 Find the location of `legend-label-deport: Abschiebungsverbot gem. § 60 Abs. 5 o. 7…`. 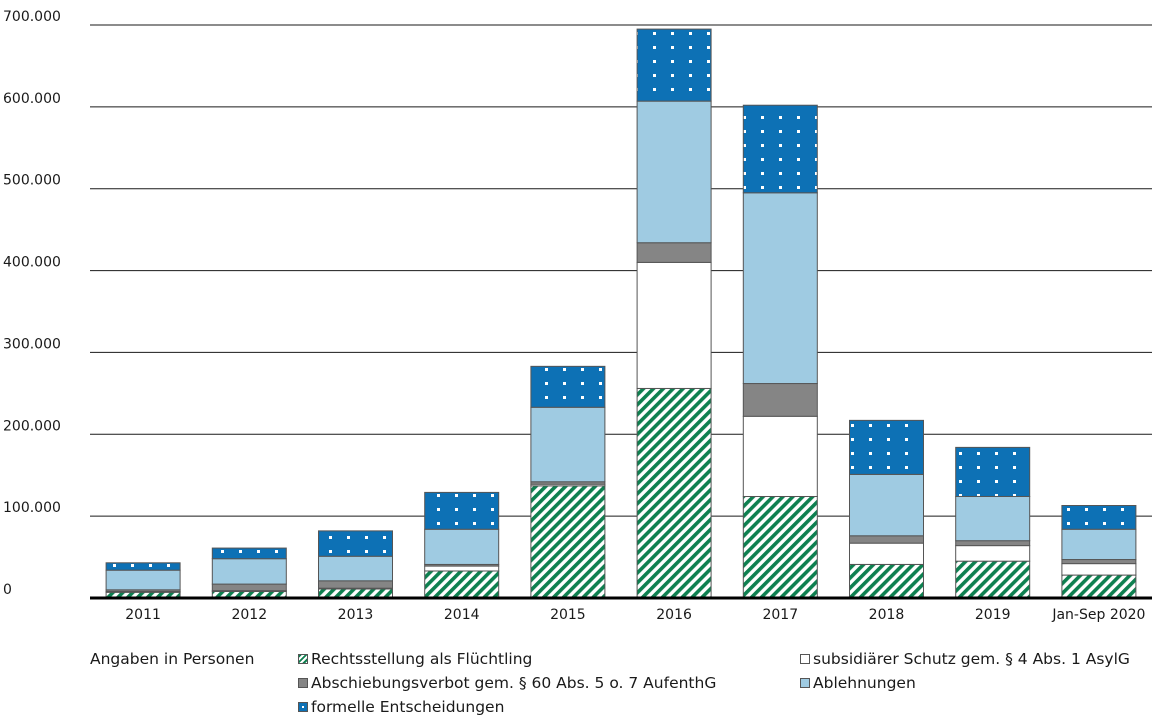

legend-label-deport: Abschiebungsverbot gem. § 60 Abs. 5 o. 7… is located at coordinates (514, 683).